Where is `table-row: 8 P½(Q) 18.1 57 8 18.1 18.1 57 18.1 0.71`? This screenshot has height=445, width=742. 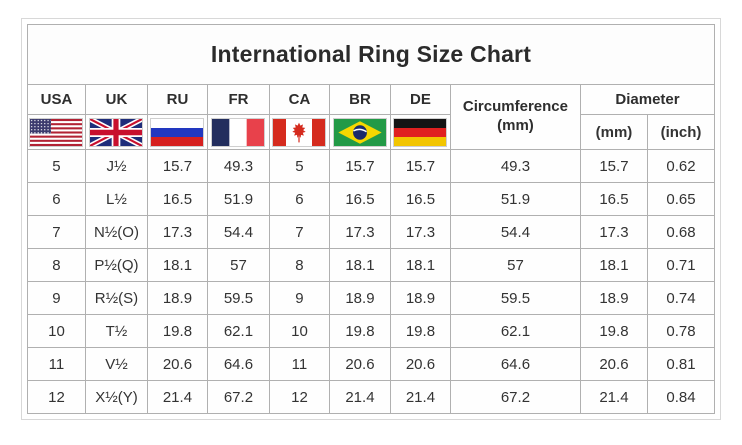 table-row: 8 P½(Q) 18.1 57 8 18.1 18.1 57 18.1 0.71 is located at coordinates (371, 265).